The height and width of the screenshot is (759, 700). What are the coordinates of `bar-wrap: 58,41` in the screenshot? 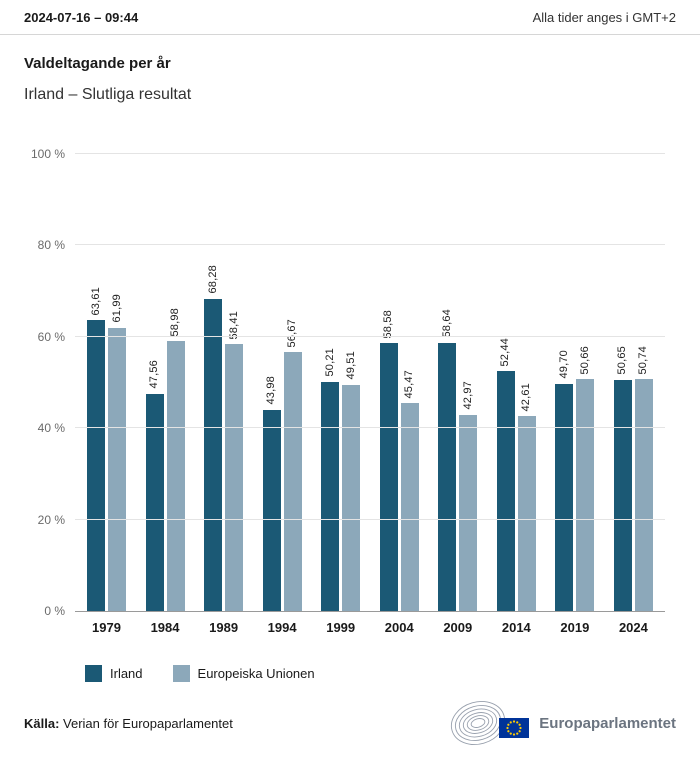 It's located at (234, 382).